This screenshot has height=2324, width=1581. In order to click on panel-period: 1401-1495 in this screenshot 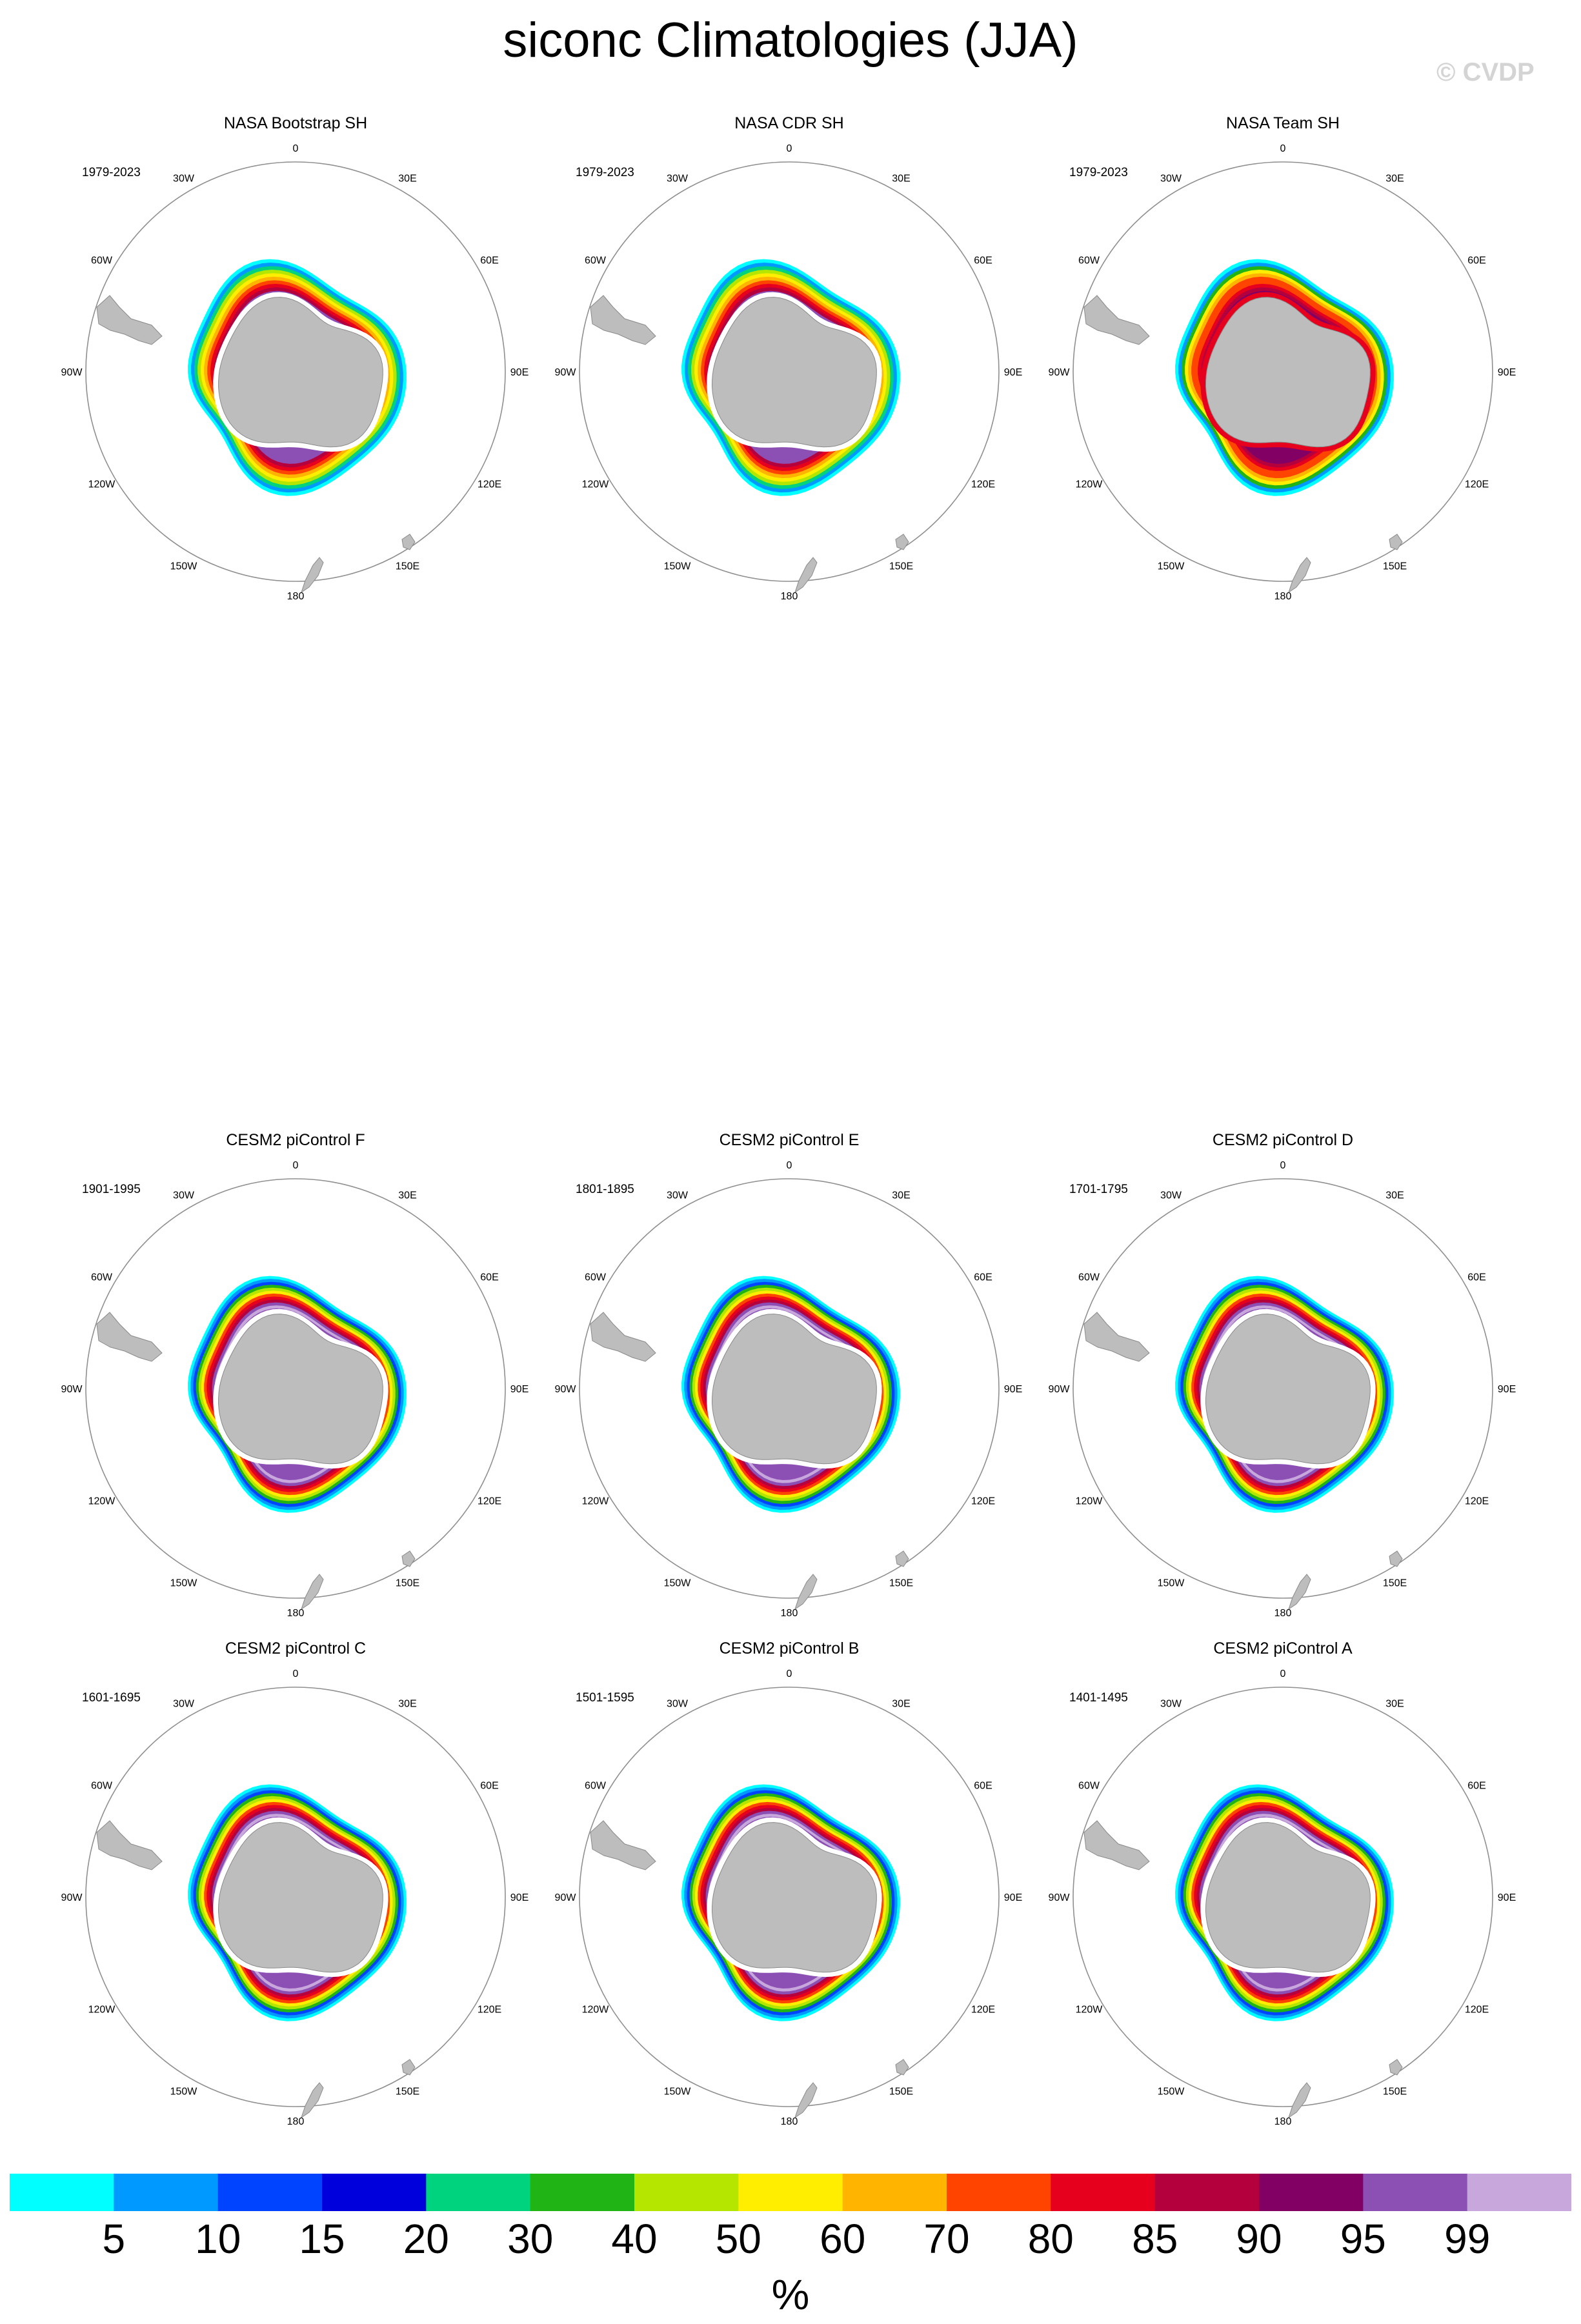, I will do `click(1098, 1698)`.